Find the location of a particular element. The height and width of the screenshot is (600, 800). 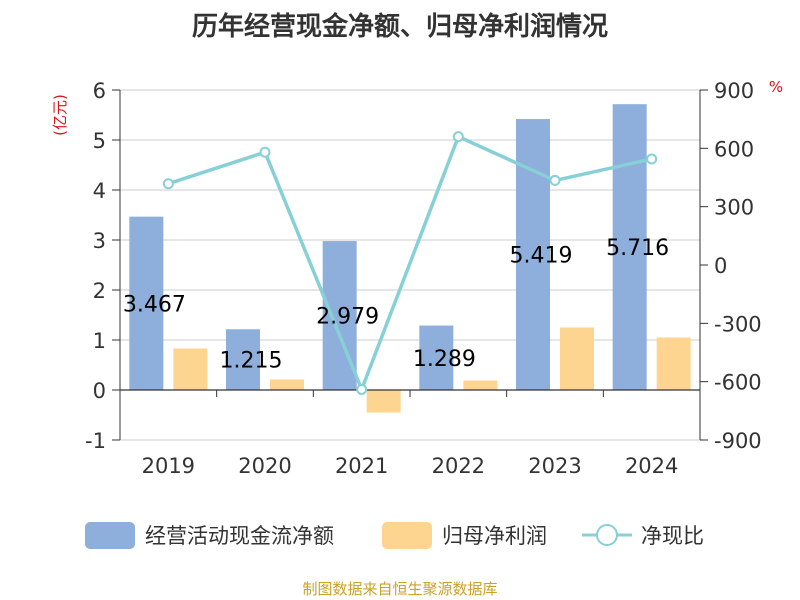

cashflow-data-label: 2.979 is located at coordinates (347, 317).